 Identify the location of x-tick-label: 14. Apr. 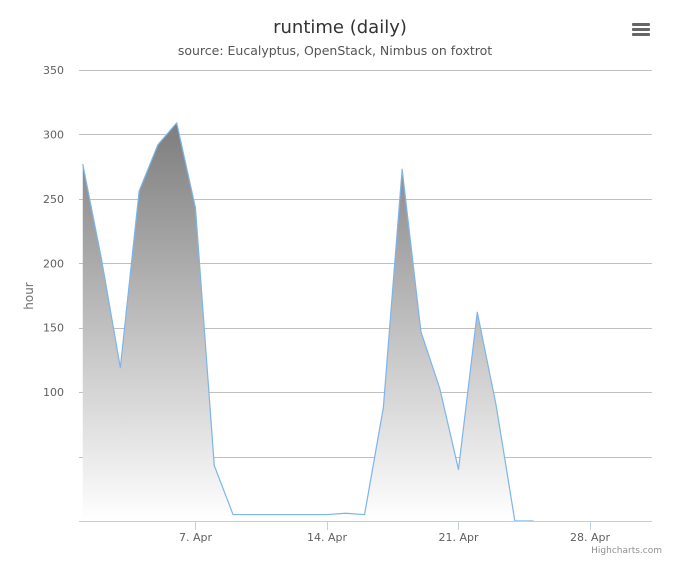
(327, 537).